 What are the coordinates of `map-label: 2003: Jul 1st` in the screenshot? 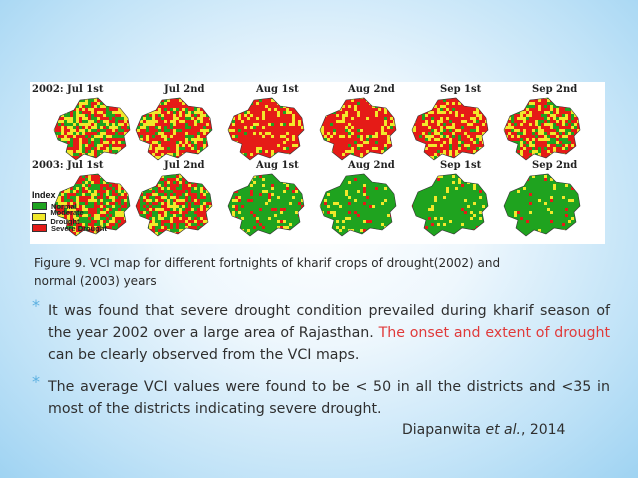 It's located at (68, 165).